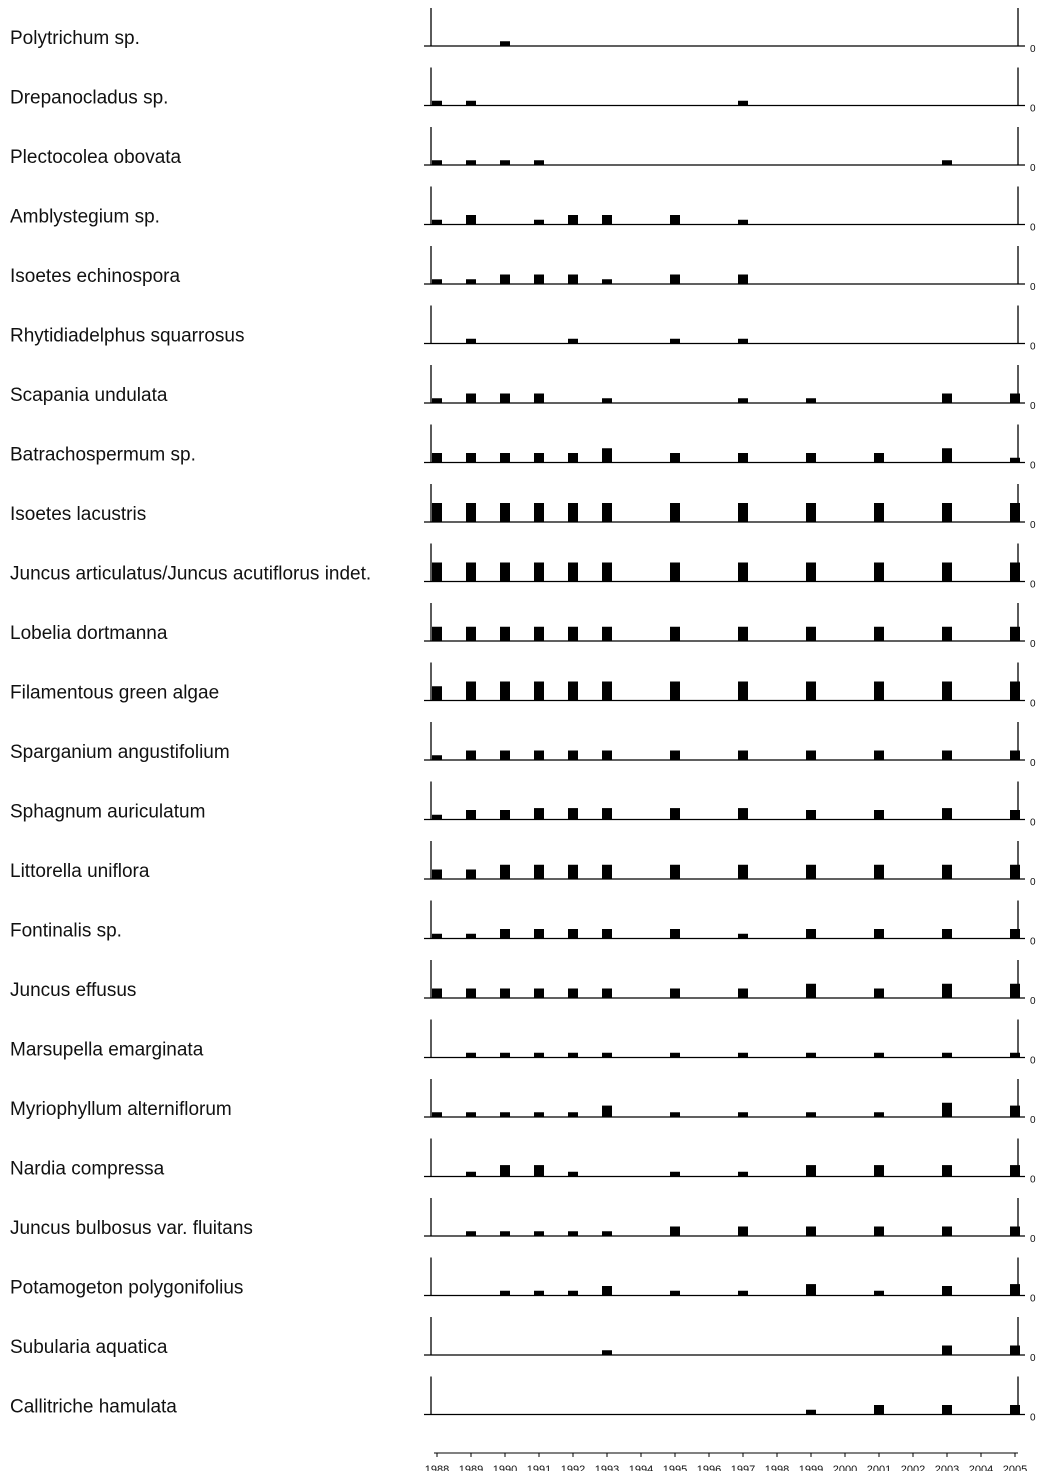  Describe the element at coordinates (437, 1467) in the screenshot. I see `year-tick-label: 1988` at that location.